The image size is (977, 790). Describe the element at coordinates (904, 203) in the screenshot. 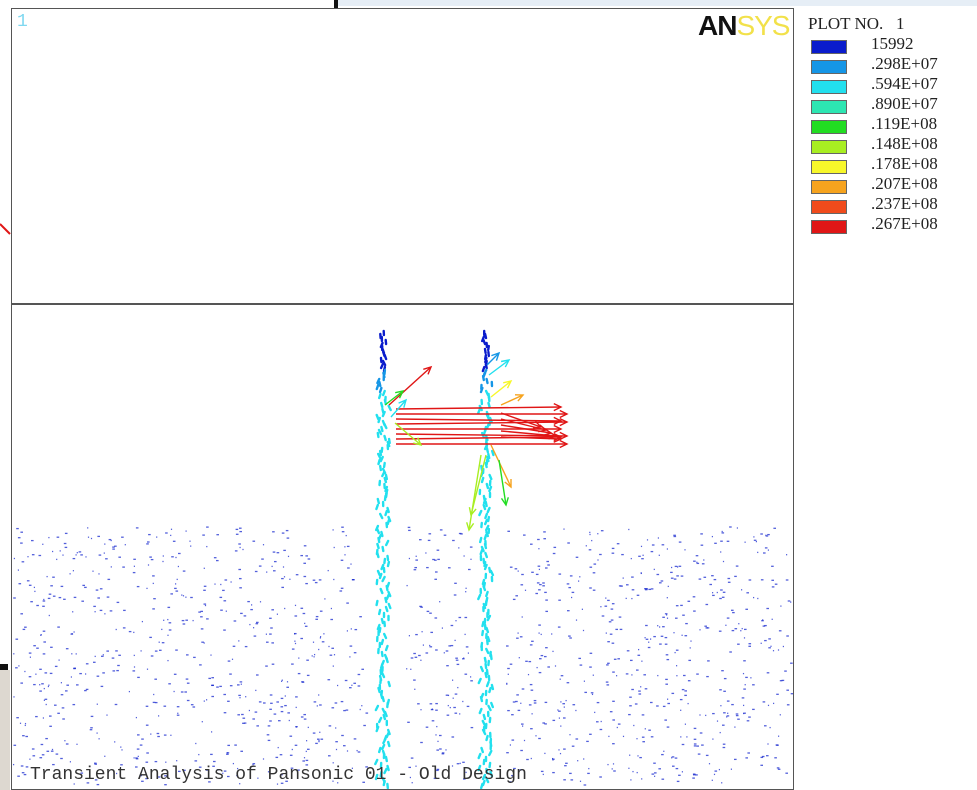

I see `legend-value: .237E+08` at that location.